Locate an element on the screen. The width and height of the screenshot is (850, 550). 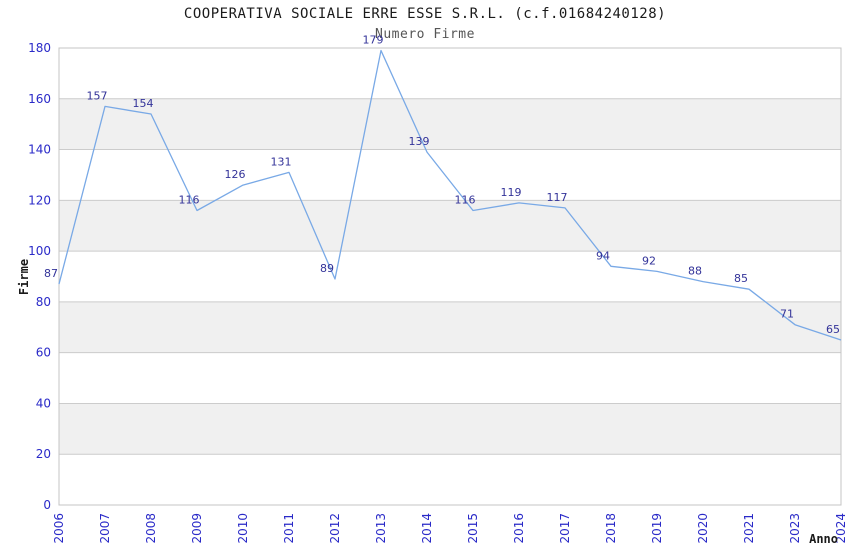
y-tick-label: 100 is located at coordinates (39, 251).